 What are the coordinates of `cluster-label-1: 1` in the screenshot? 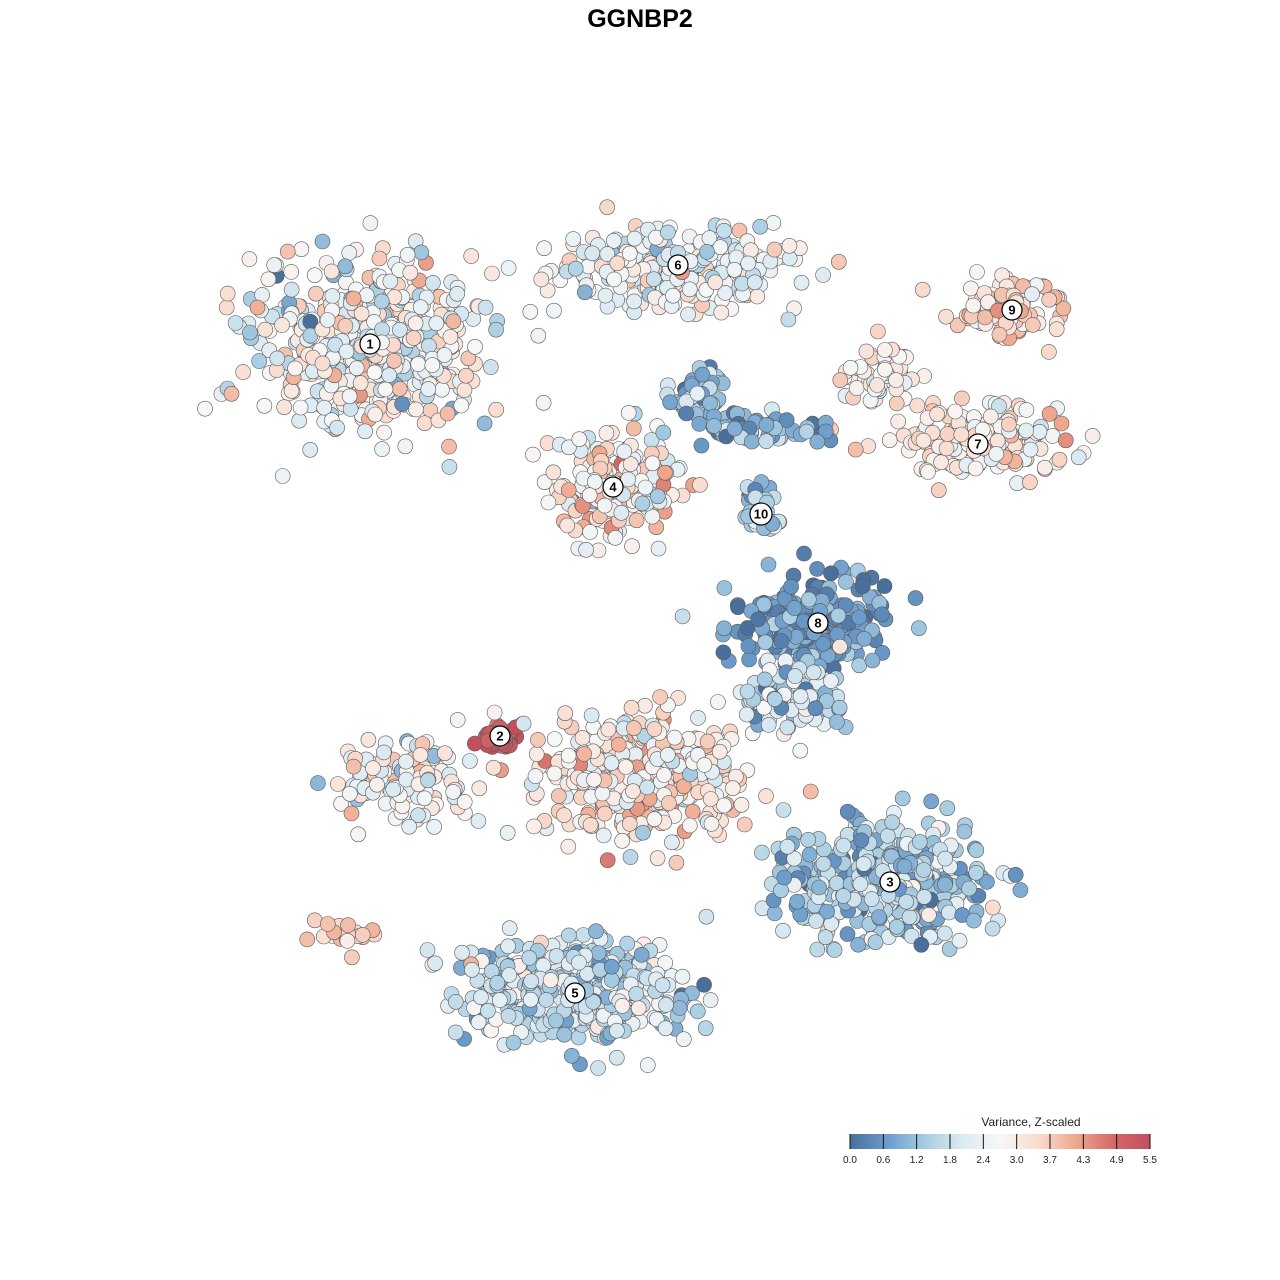 It's located at (370, 344).